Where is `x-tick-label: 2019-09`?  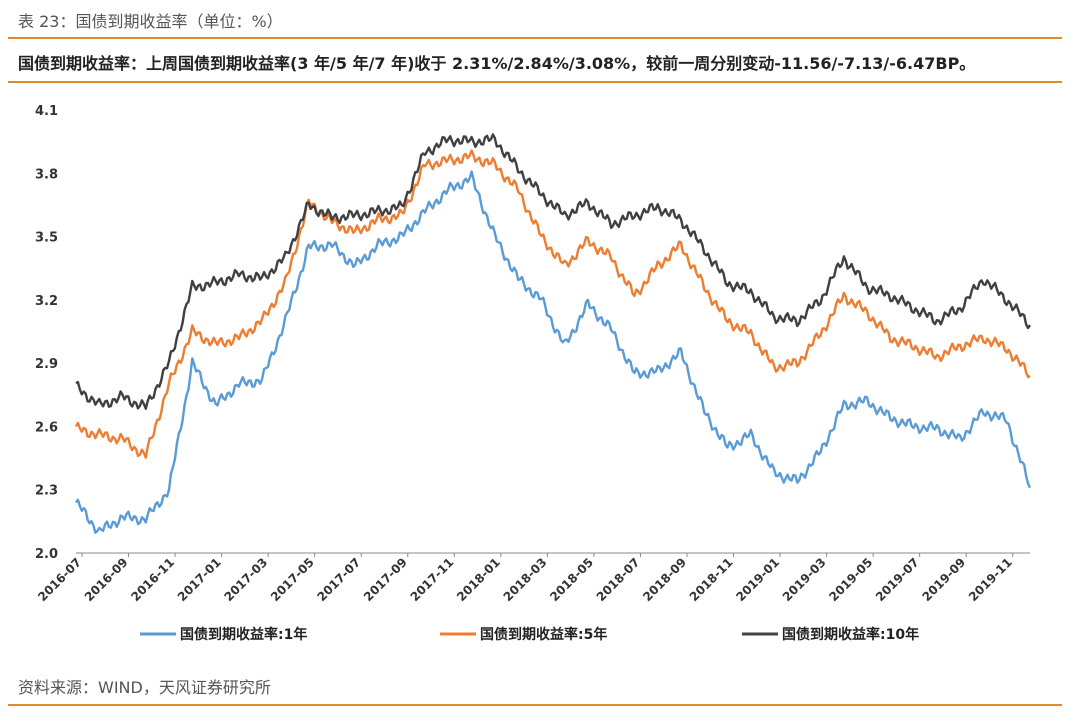 x-tick-label: 2019-09 is located at coordinates (943, 579).